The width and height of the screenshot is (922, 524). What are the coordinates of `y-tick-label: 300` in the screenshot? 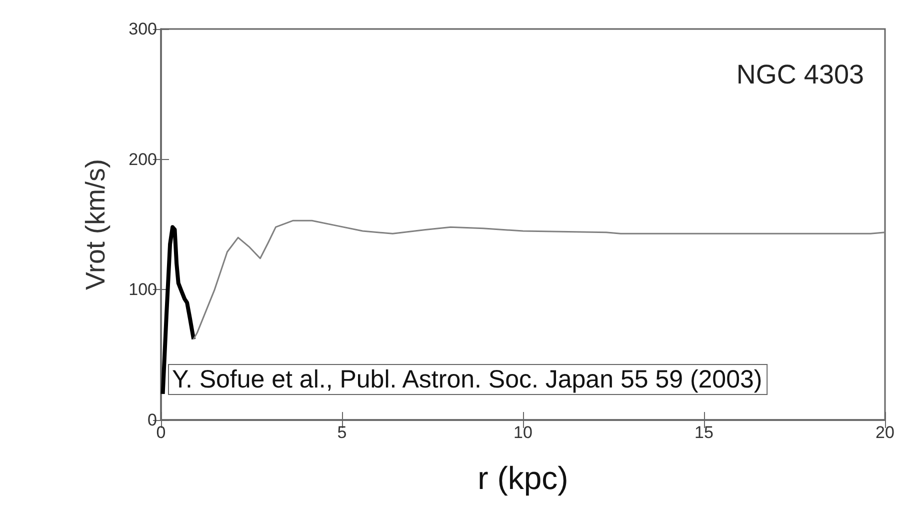 It's located at (142, 29).